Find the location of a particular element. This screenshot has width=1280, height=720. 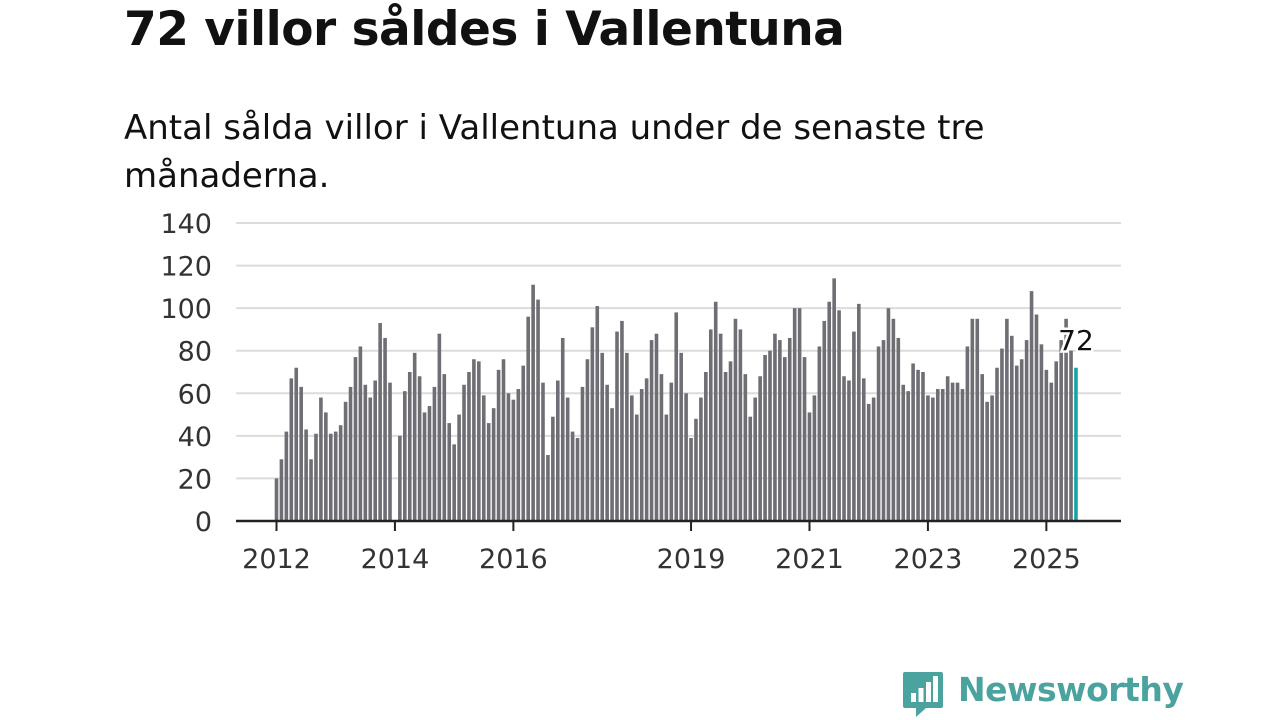

brand: Newsworthy is located at coordinates (1043, 694).